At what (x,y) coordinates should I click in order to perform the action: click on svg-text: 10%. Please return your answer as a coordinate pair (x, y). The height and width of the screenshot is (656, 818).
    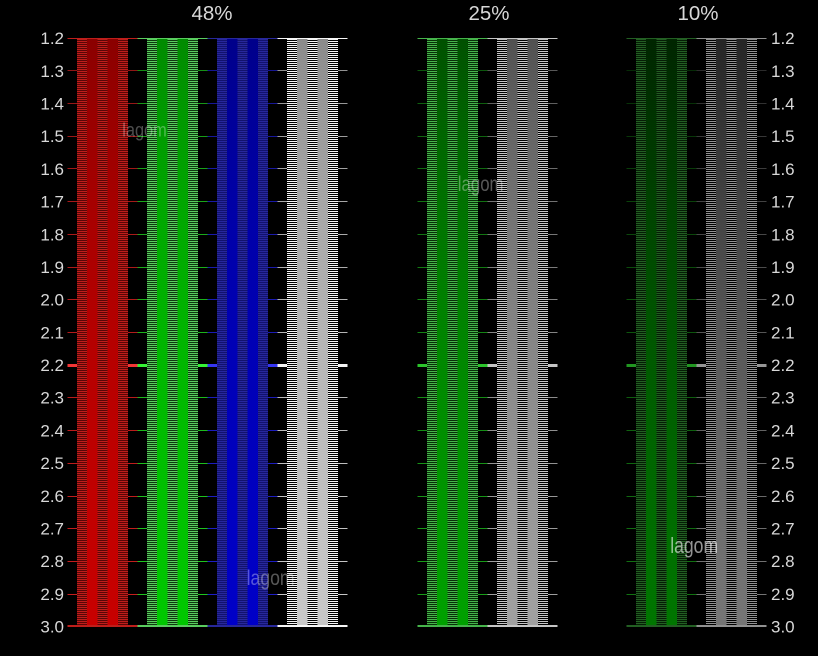
    Looking at the image, I should click on (697, 13).